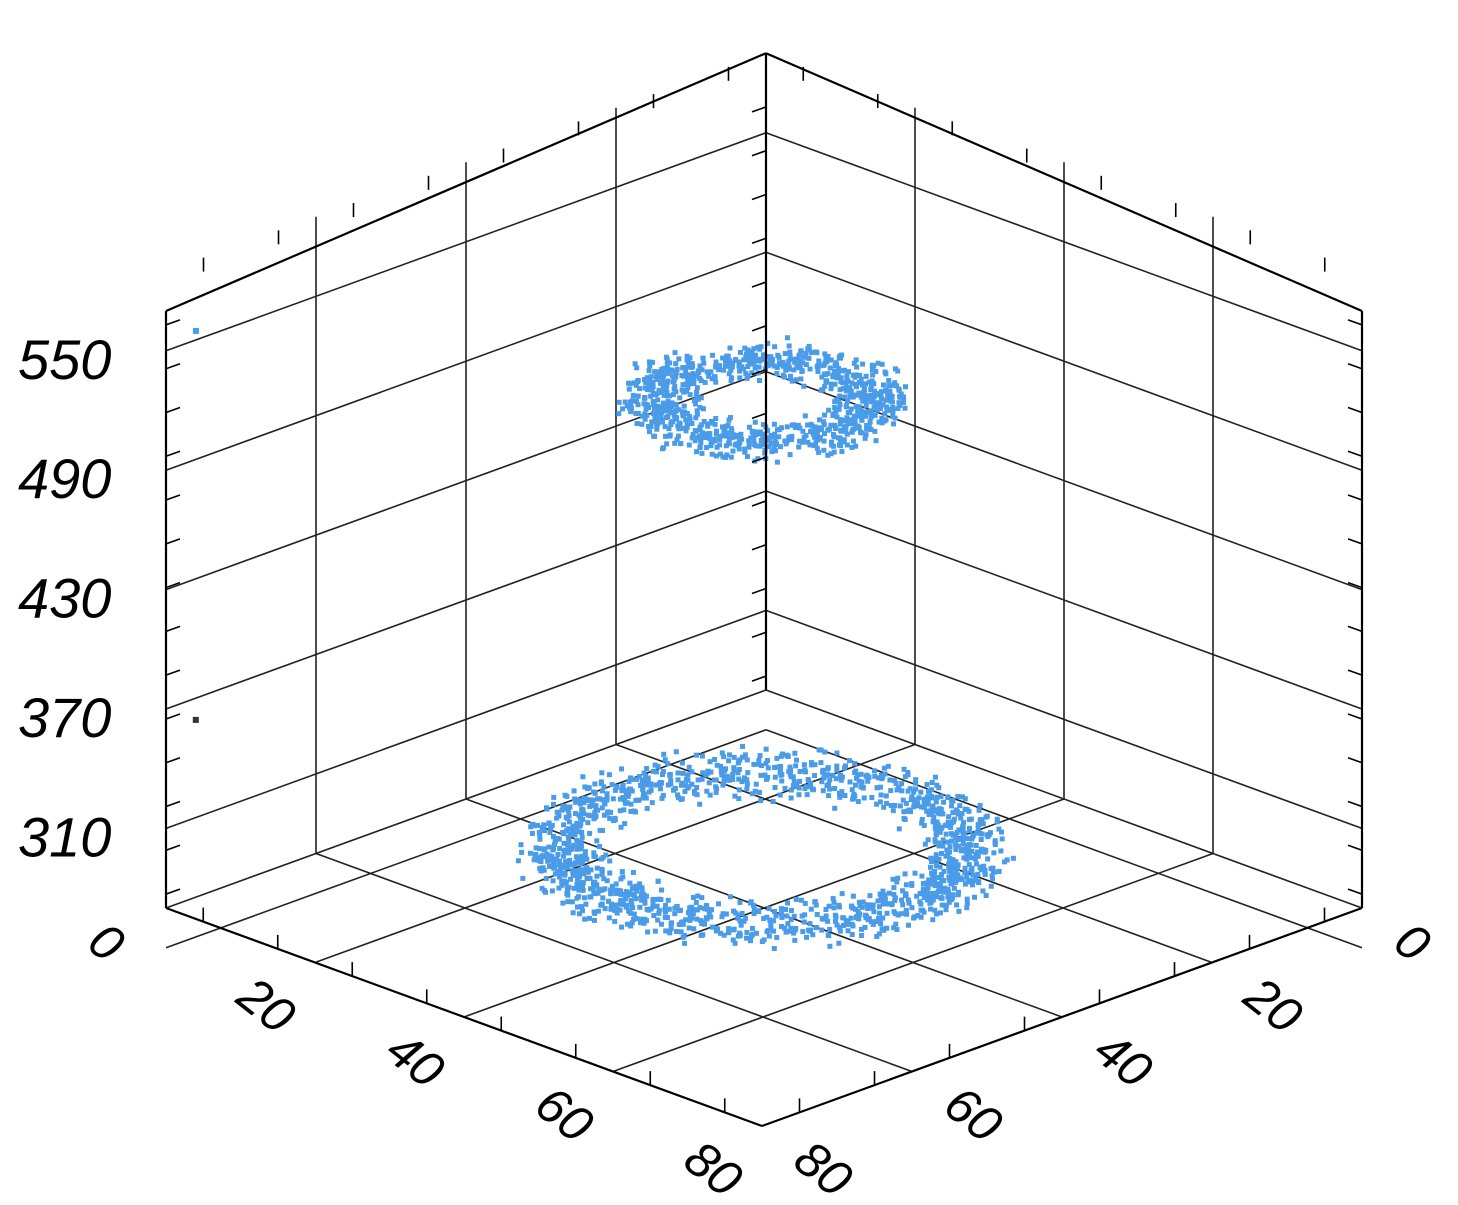 This screenshot has width=1458, height=1205. I want to click on x-tick-label: 60, so click(564, 1114).